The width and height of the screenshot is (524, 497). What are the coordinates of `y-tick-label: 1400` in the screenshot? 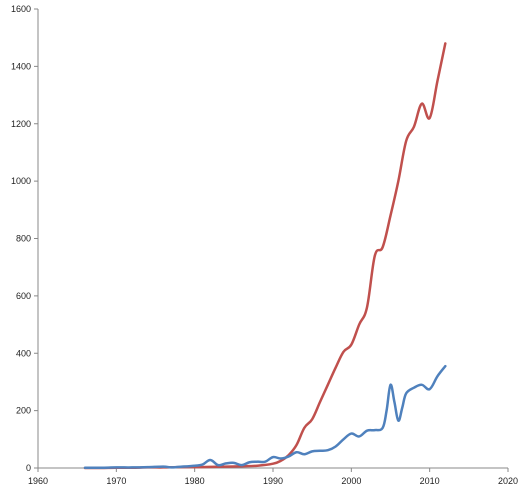 It's located at (21, 66).